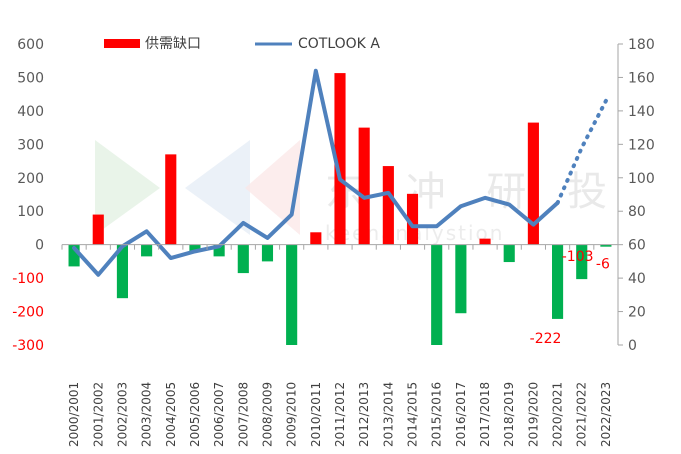 The height and width of the screenshot is (454, 681). Describe the element at coordinates (641, 145) in the screenshot. I see `right-tick-label: 120` at that location.